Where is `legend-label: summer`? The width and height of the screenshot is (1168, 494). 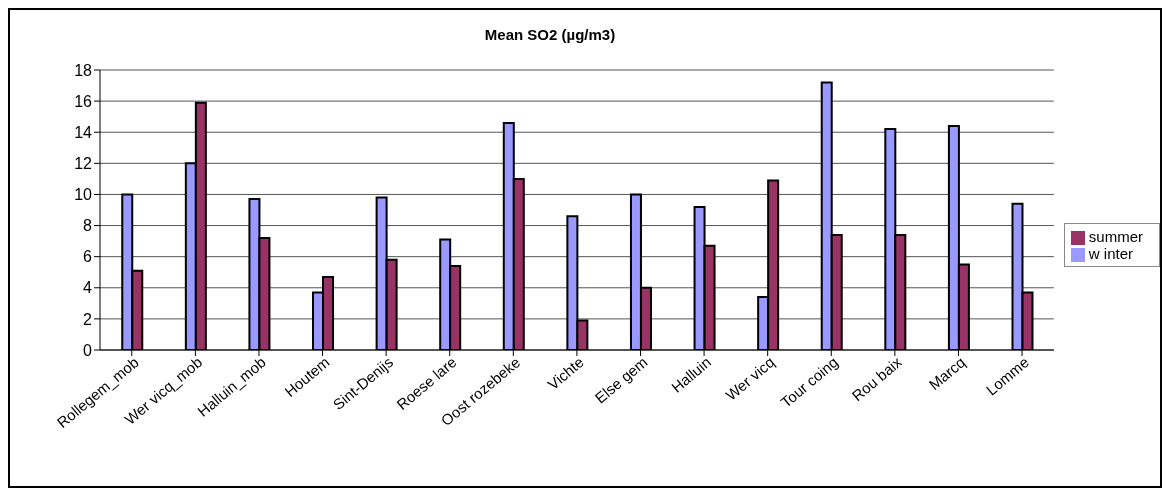
legend-label: summer is located at coordinates (1115, 236).